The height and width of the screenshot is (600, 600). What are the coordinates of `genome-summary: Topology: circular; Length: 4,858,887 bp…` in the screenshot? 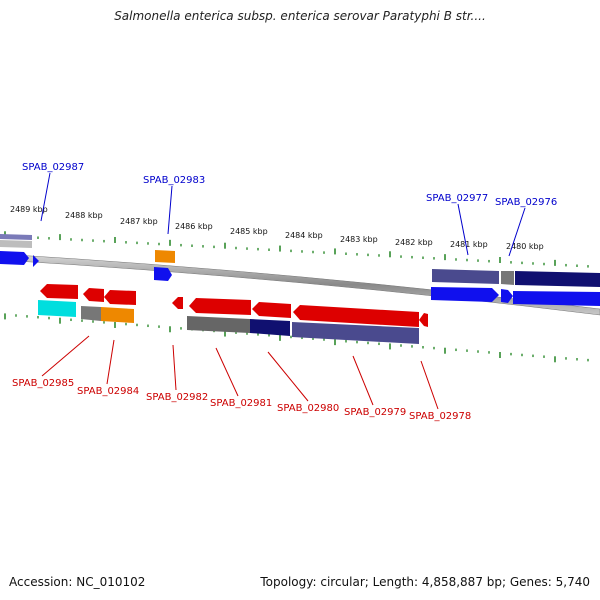 It's located at (425, 582).